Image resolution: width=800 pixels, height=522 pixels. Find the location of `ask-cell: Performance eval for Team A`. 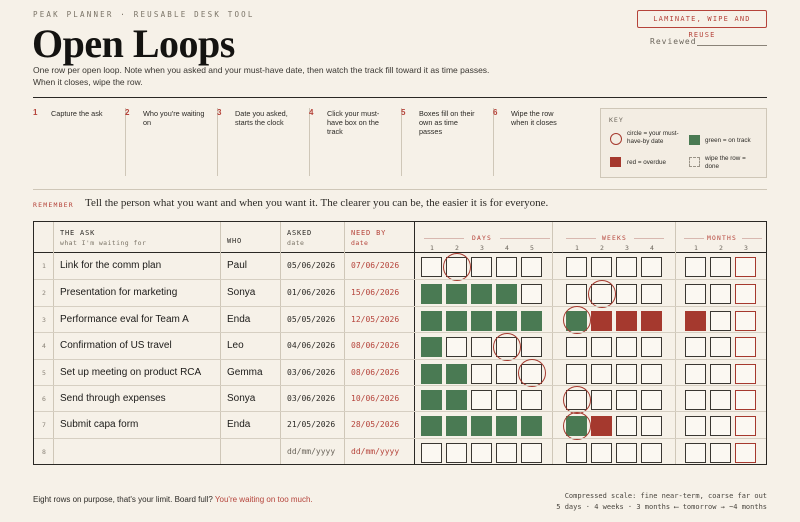

ask-cell: Performance eval for Team A is located at coordinates (124, 319).